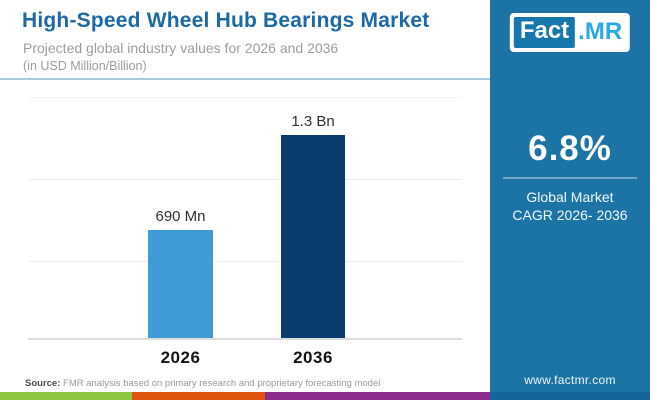 The height and width of the screenshot is (400, 650). I want to click on factmr-logo: Fact .MR, so click(570, 33).